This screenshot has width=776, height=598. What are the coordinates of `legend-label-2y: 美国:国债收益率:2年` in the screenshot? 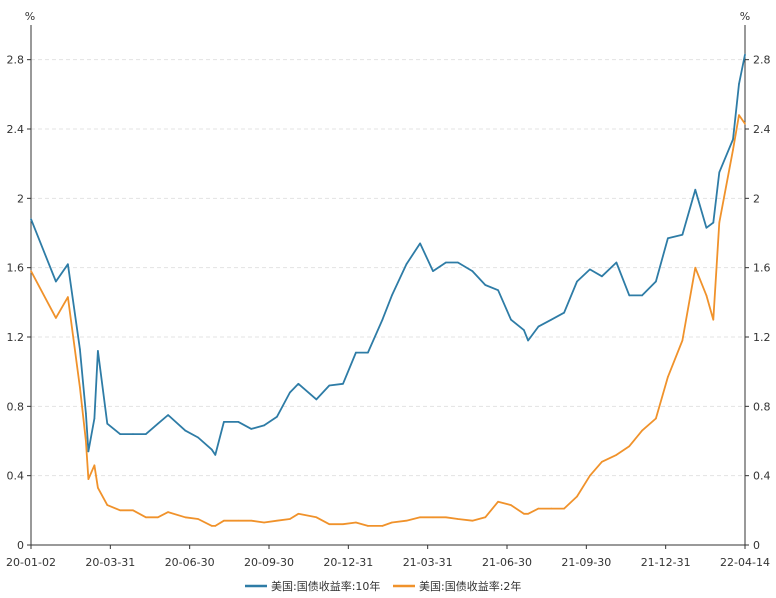 It's located at (470, 586).